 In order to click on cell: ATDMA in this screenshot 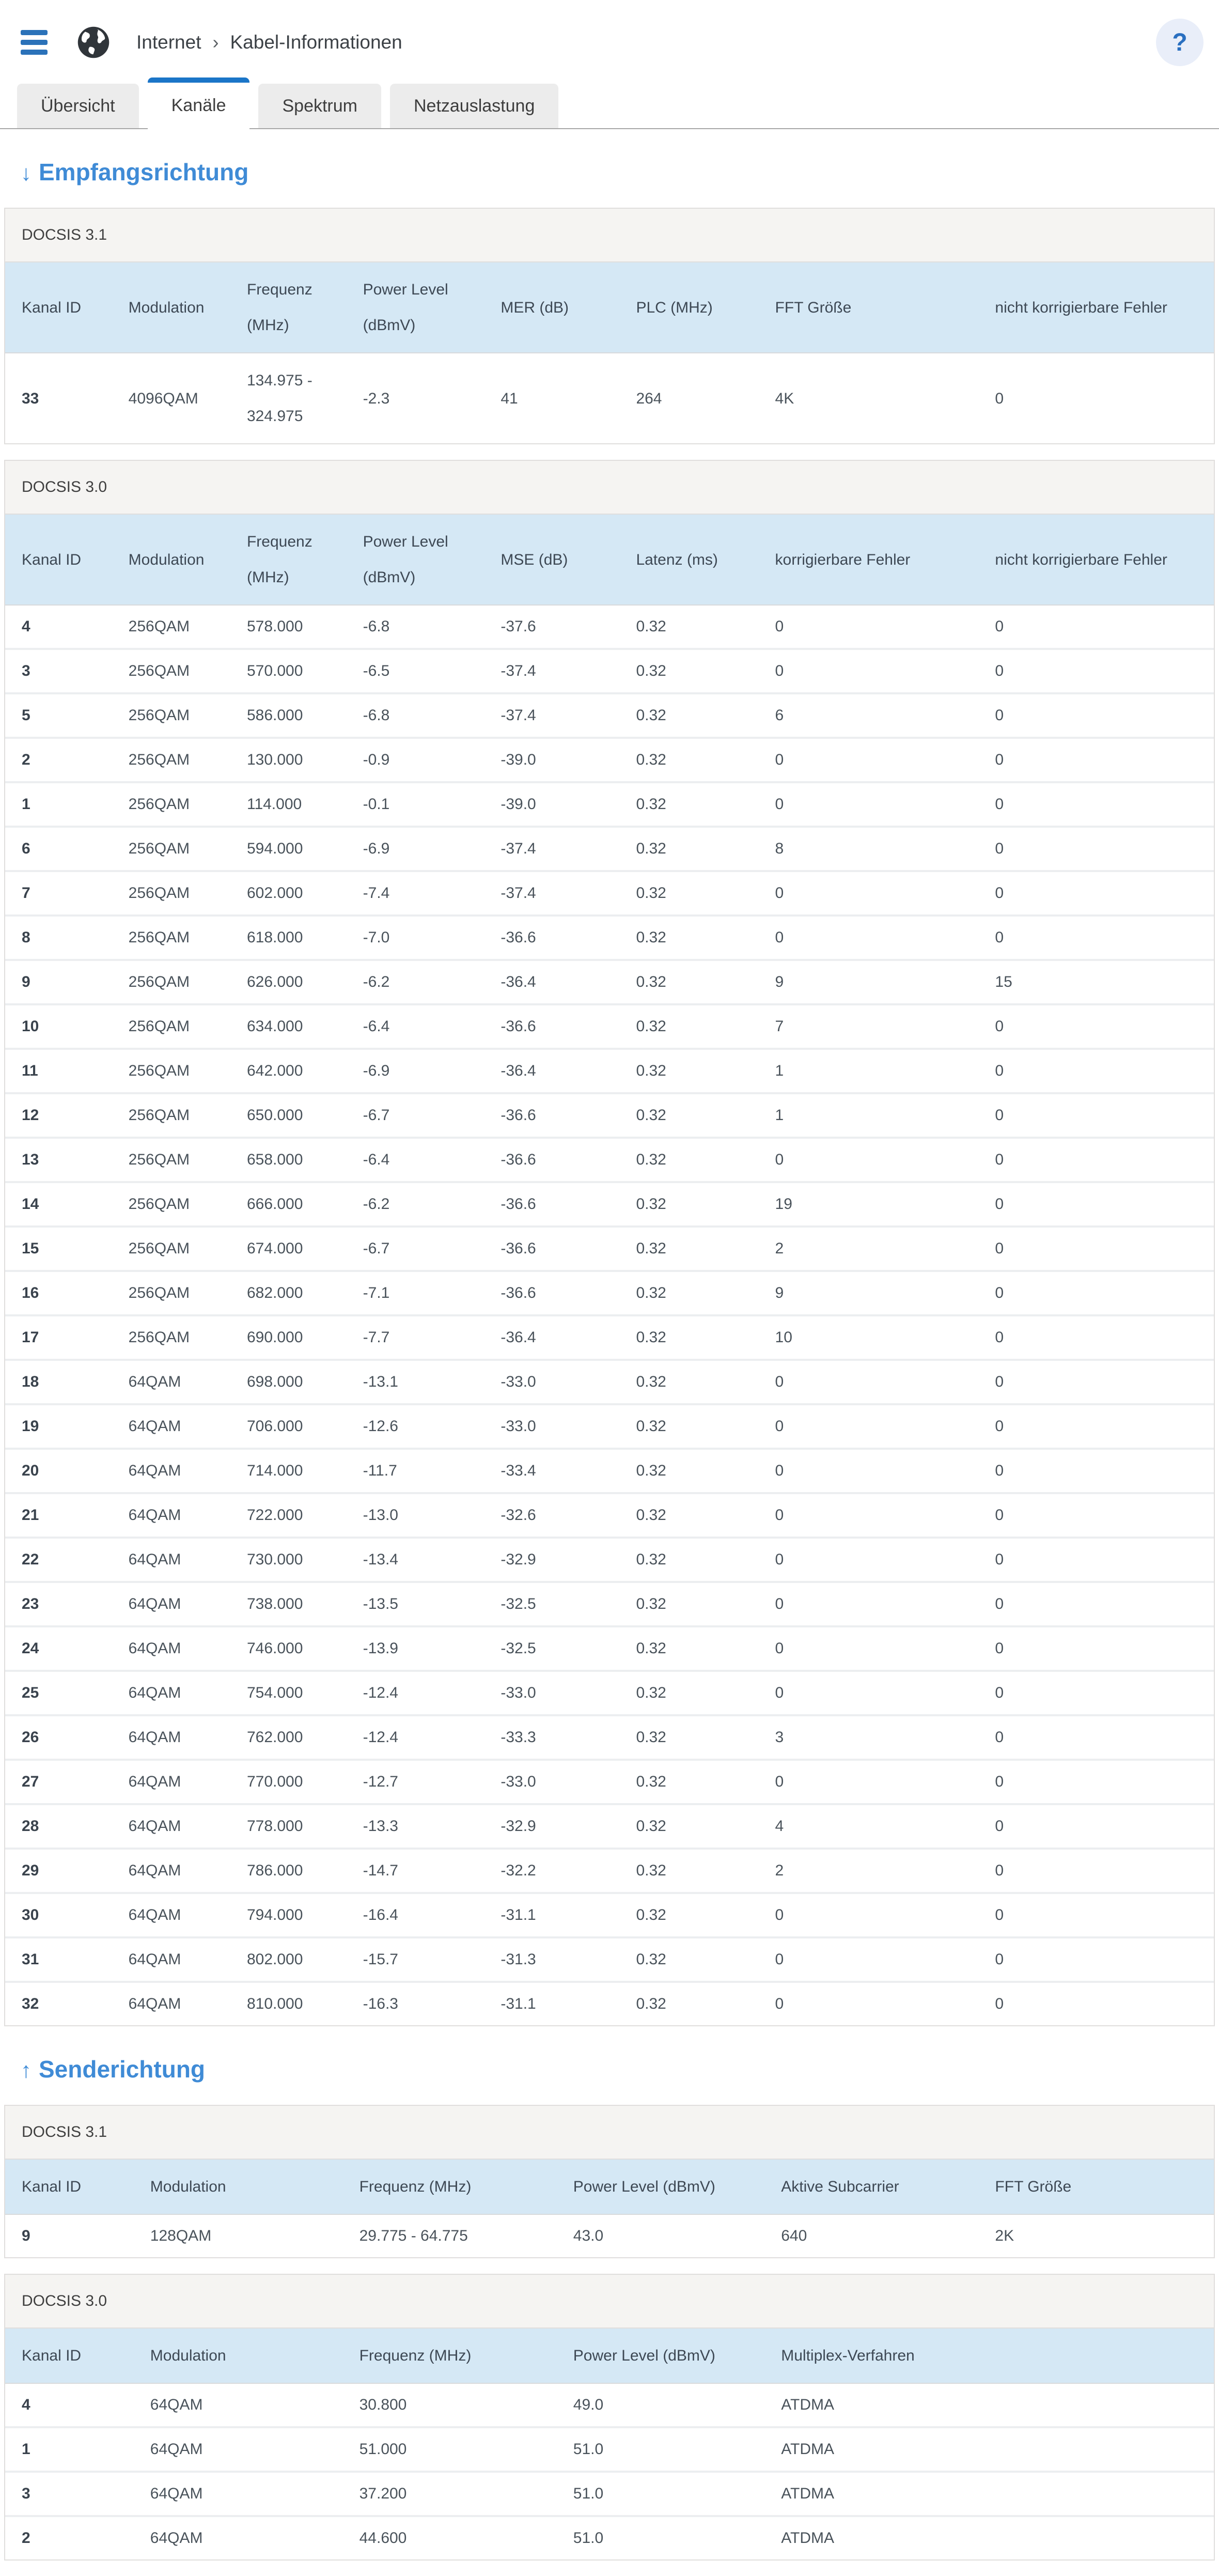, I will do `click(997, 2405)`.